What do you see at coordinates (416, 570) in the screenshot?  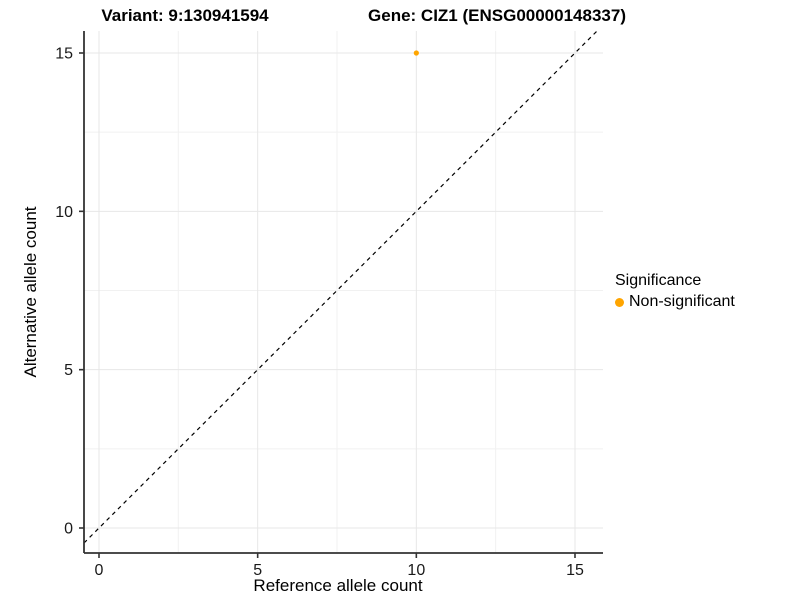 I see `x-tick-label: 10` at bounding box center [416, 570].